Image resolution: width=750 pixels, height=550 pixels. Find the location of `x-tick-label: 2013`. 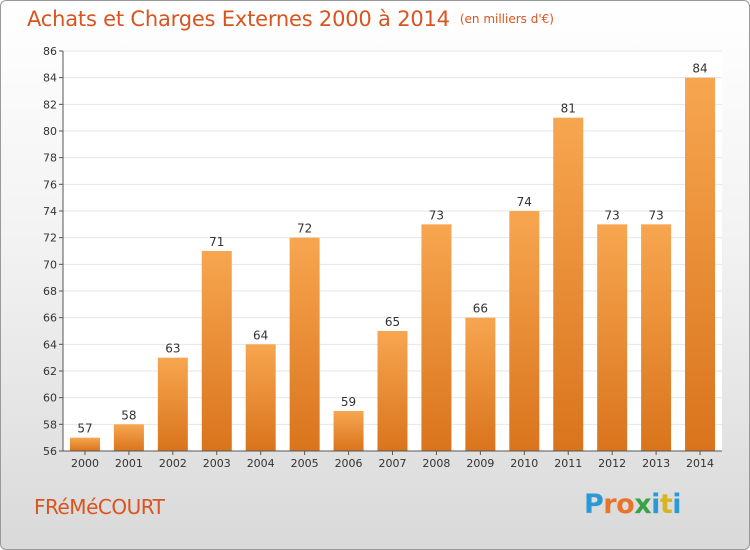

x-tick-label: 2013 is located at coordinates (656, 463).